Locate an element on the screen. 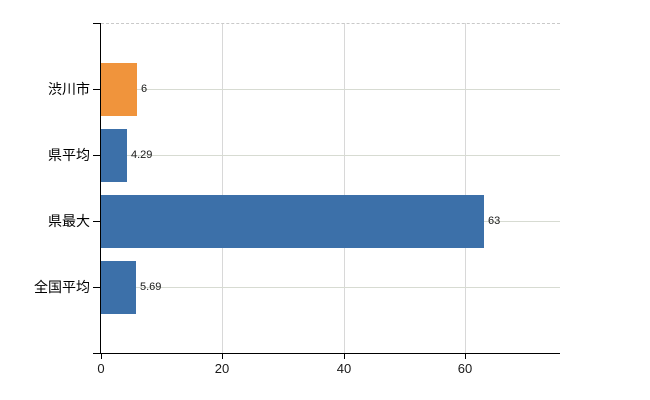 The width and height of the screenshot is (650, 400). x-tick-label: 20 is located at coordinates (222, 368).